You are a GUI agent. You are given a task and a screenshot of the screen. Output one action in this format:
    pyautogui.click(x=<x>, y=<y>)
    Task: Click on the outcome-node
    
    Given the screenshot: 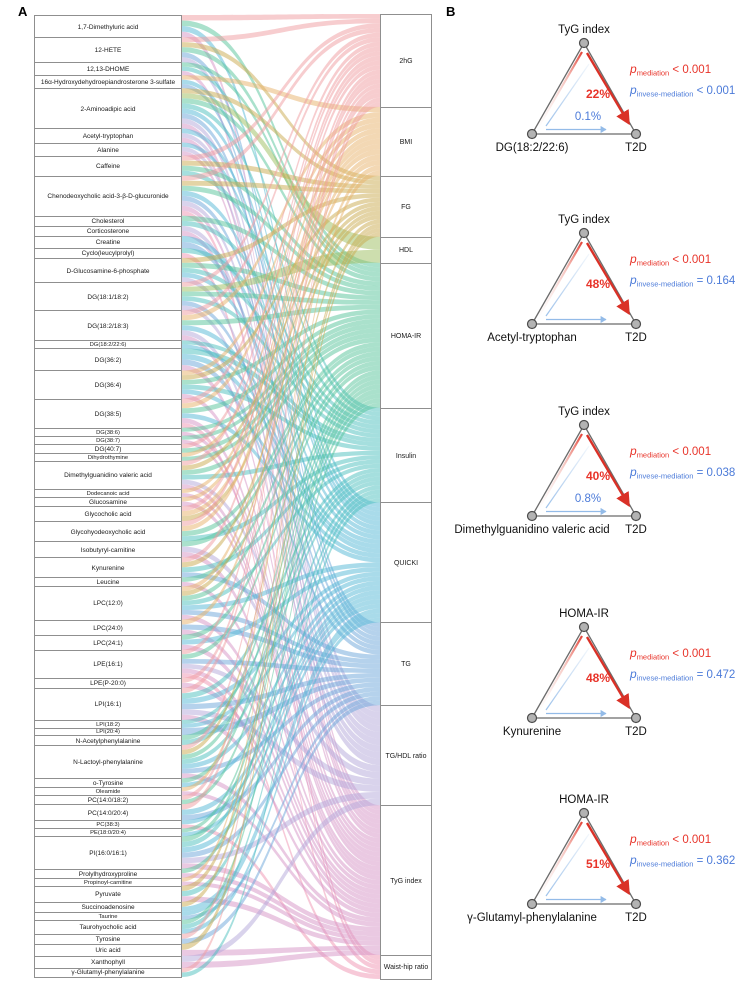 What is the action you would take?
    pyautogui.click(x=636, y=516)
    